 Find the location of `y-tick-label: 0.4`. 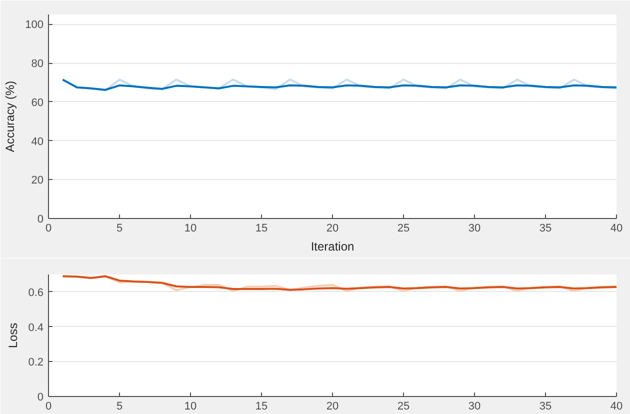

y-tick-label: 0.4 is located at coordinates (36, 328).